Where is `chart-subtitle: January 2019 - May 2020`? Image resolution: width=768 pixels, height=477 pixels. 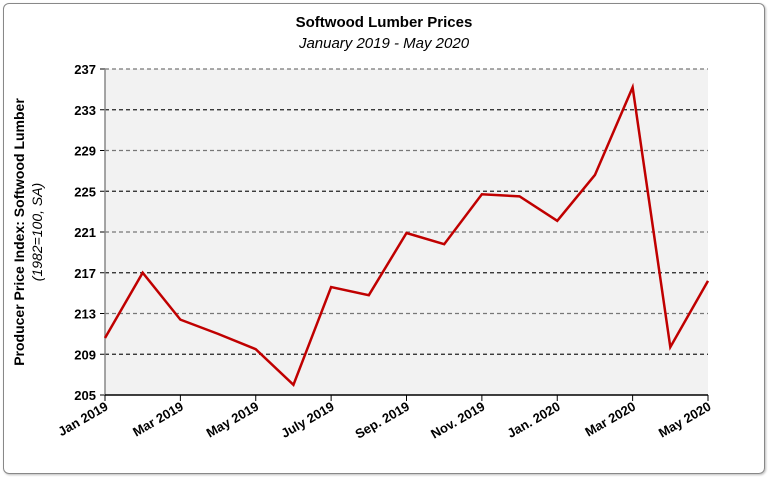
chart-subtitle: January 2019 - May 2020 is located at coordinates (384, 43).